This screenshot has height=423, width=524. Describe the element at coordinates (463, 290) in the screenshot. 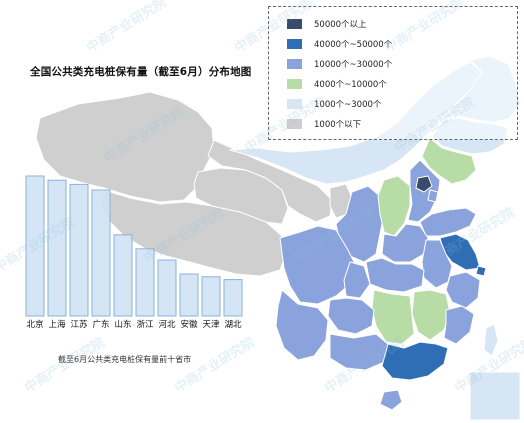

I see `region-zhejiang` at that location.